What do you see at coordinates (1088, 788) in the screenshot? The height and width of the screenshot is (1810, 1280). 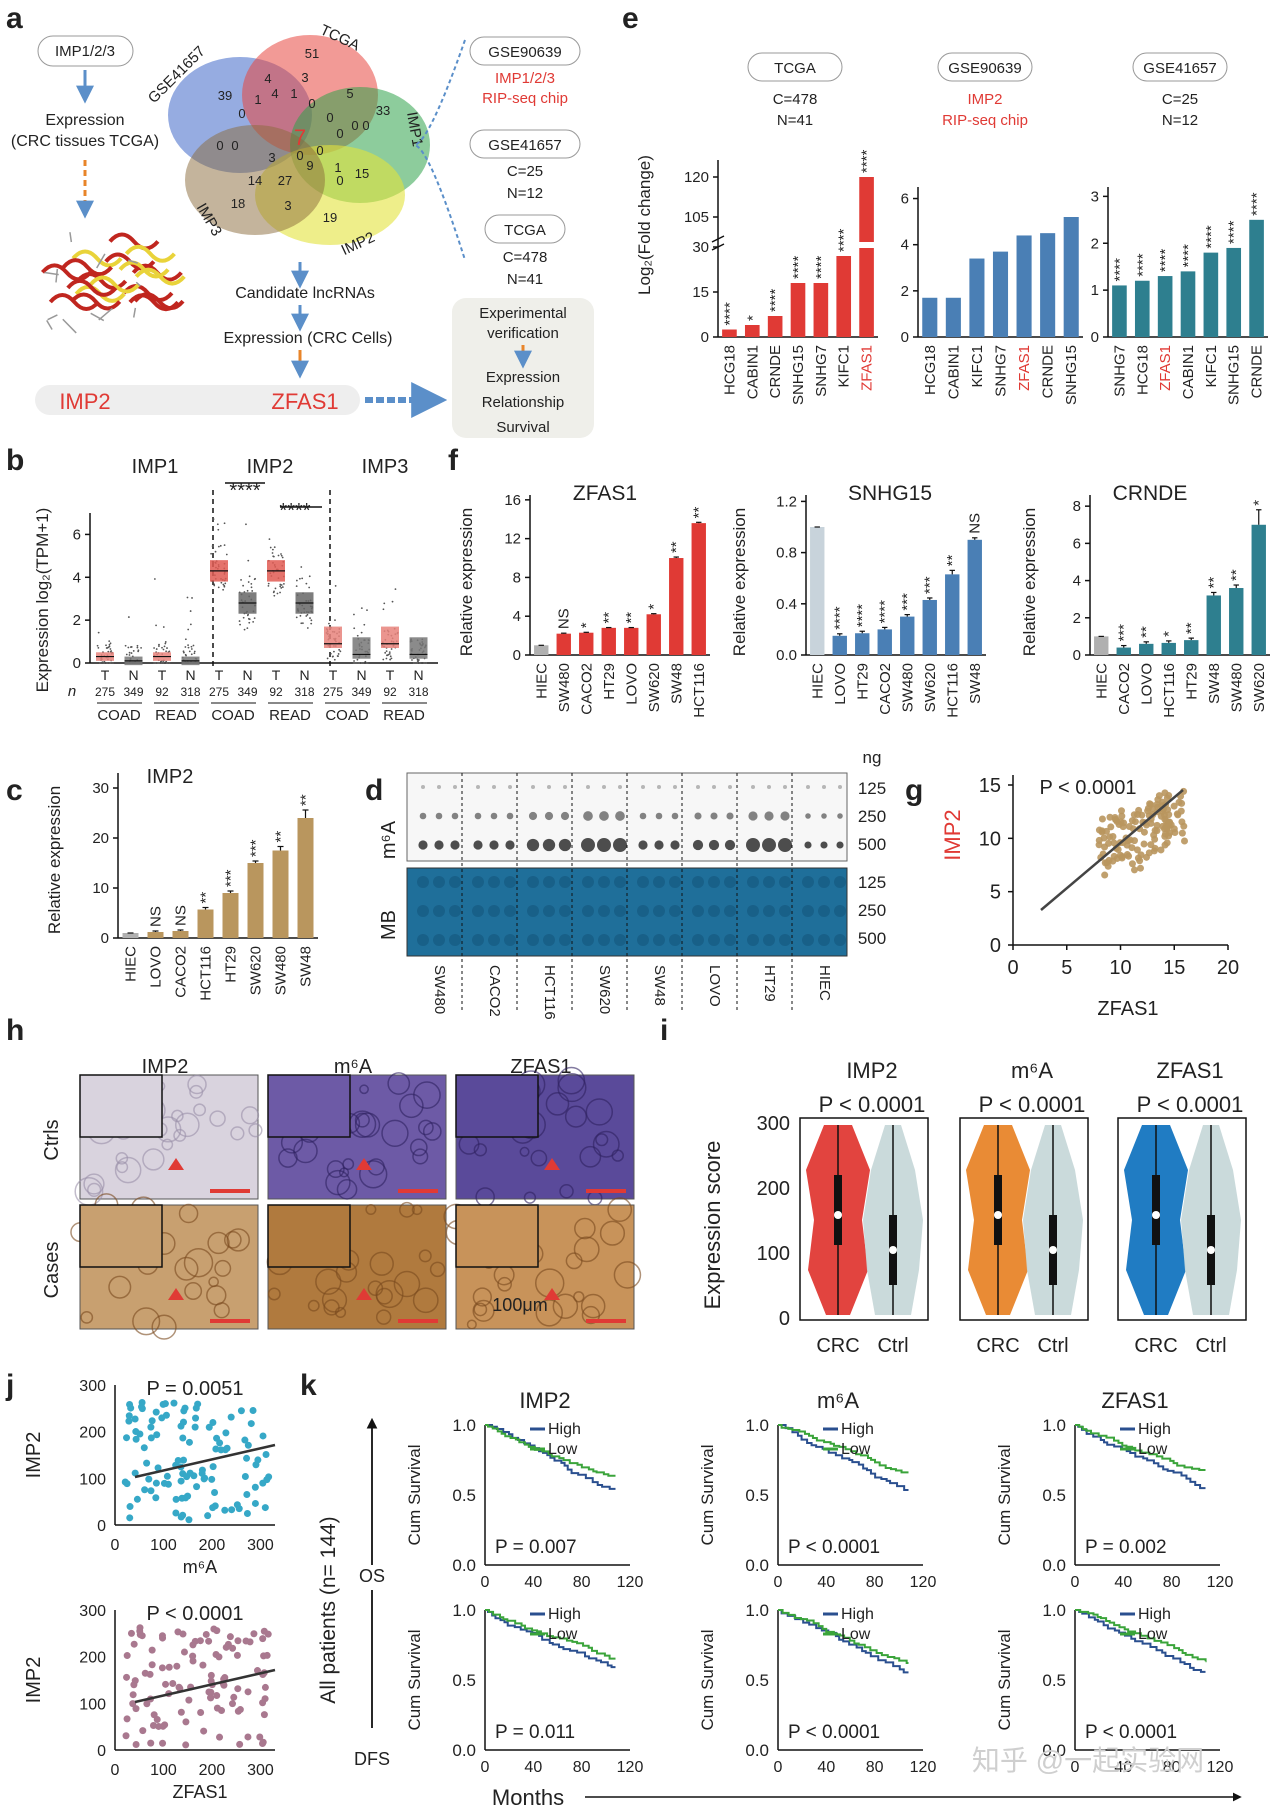 I see `p-value: P < 0.0001` at bounding box center [1088, 788].